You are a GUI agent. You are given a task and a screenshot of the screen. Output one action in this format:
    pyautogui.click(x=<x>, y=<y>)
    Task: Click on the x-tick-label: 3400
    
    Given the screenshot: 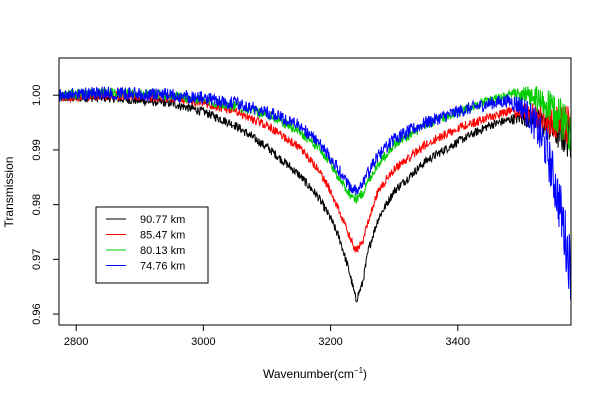 What is the action you would take?
    pyautogui.click(x=458, y=342)
    